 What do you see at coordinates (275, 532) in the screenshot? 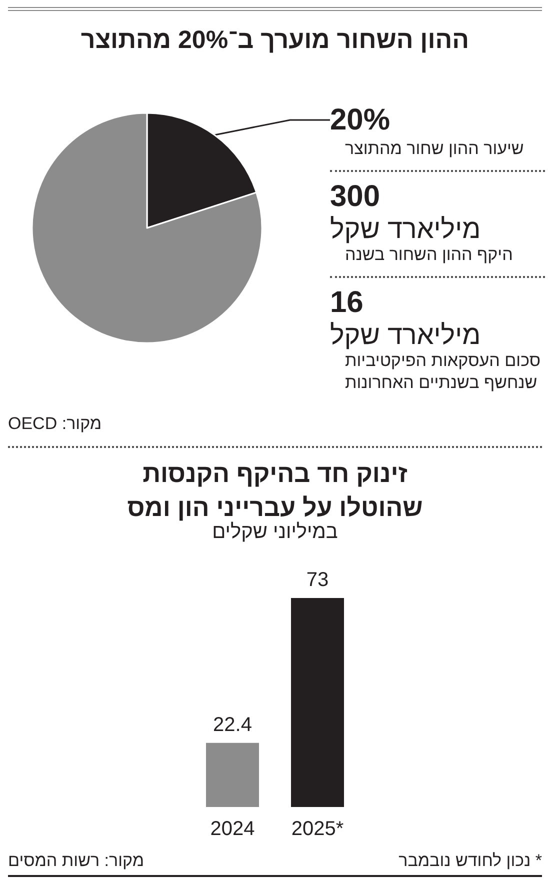
I see `chart-subtitle: במיליוני שקלים` at bounding box center [275, 532].